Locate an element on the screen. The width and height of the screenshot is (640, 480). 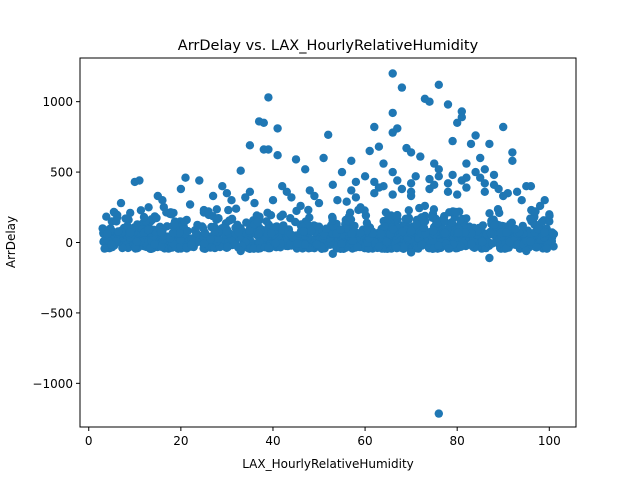
y-tick-label: 0 is located at coordinates (69, 243).